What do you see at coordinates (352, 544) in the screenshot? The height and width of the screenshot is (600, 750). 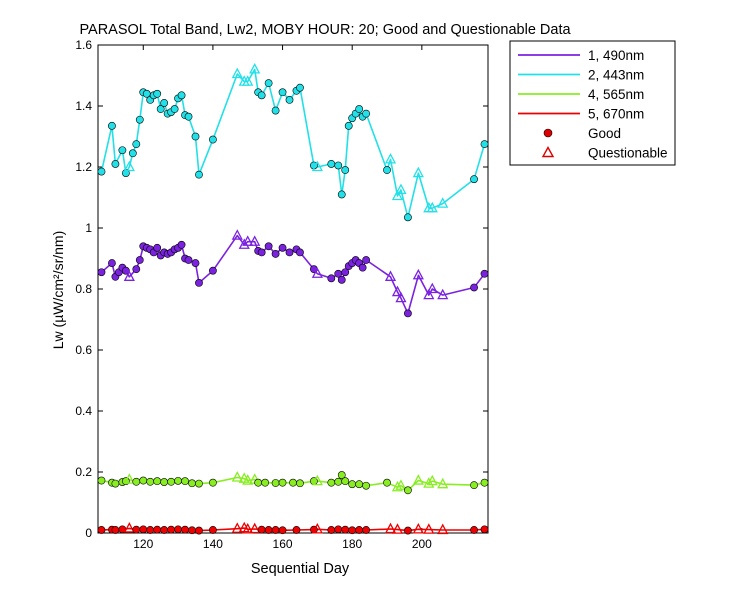 I see `x-tick-label: 180` at bounding box center [352, 544].